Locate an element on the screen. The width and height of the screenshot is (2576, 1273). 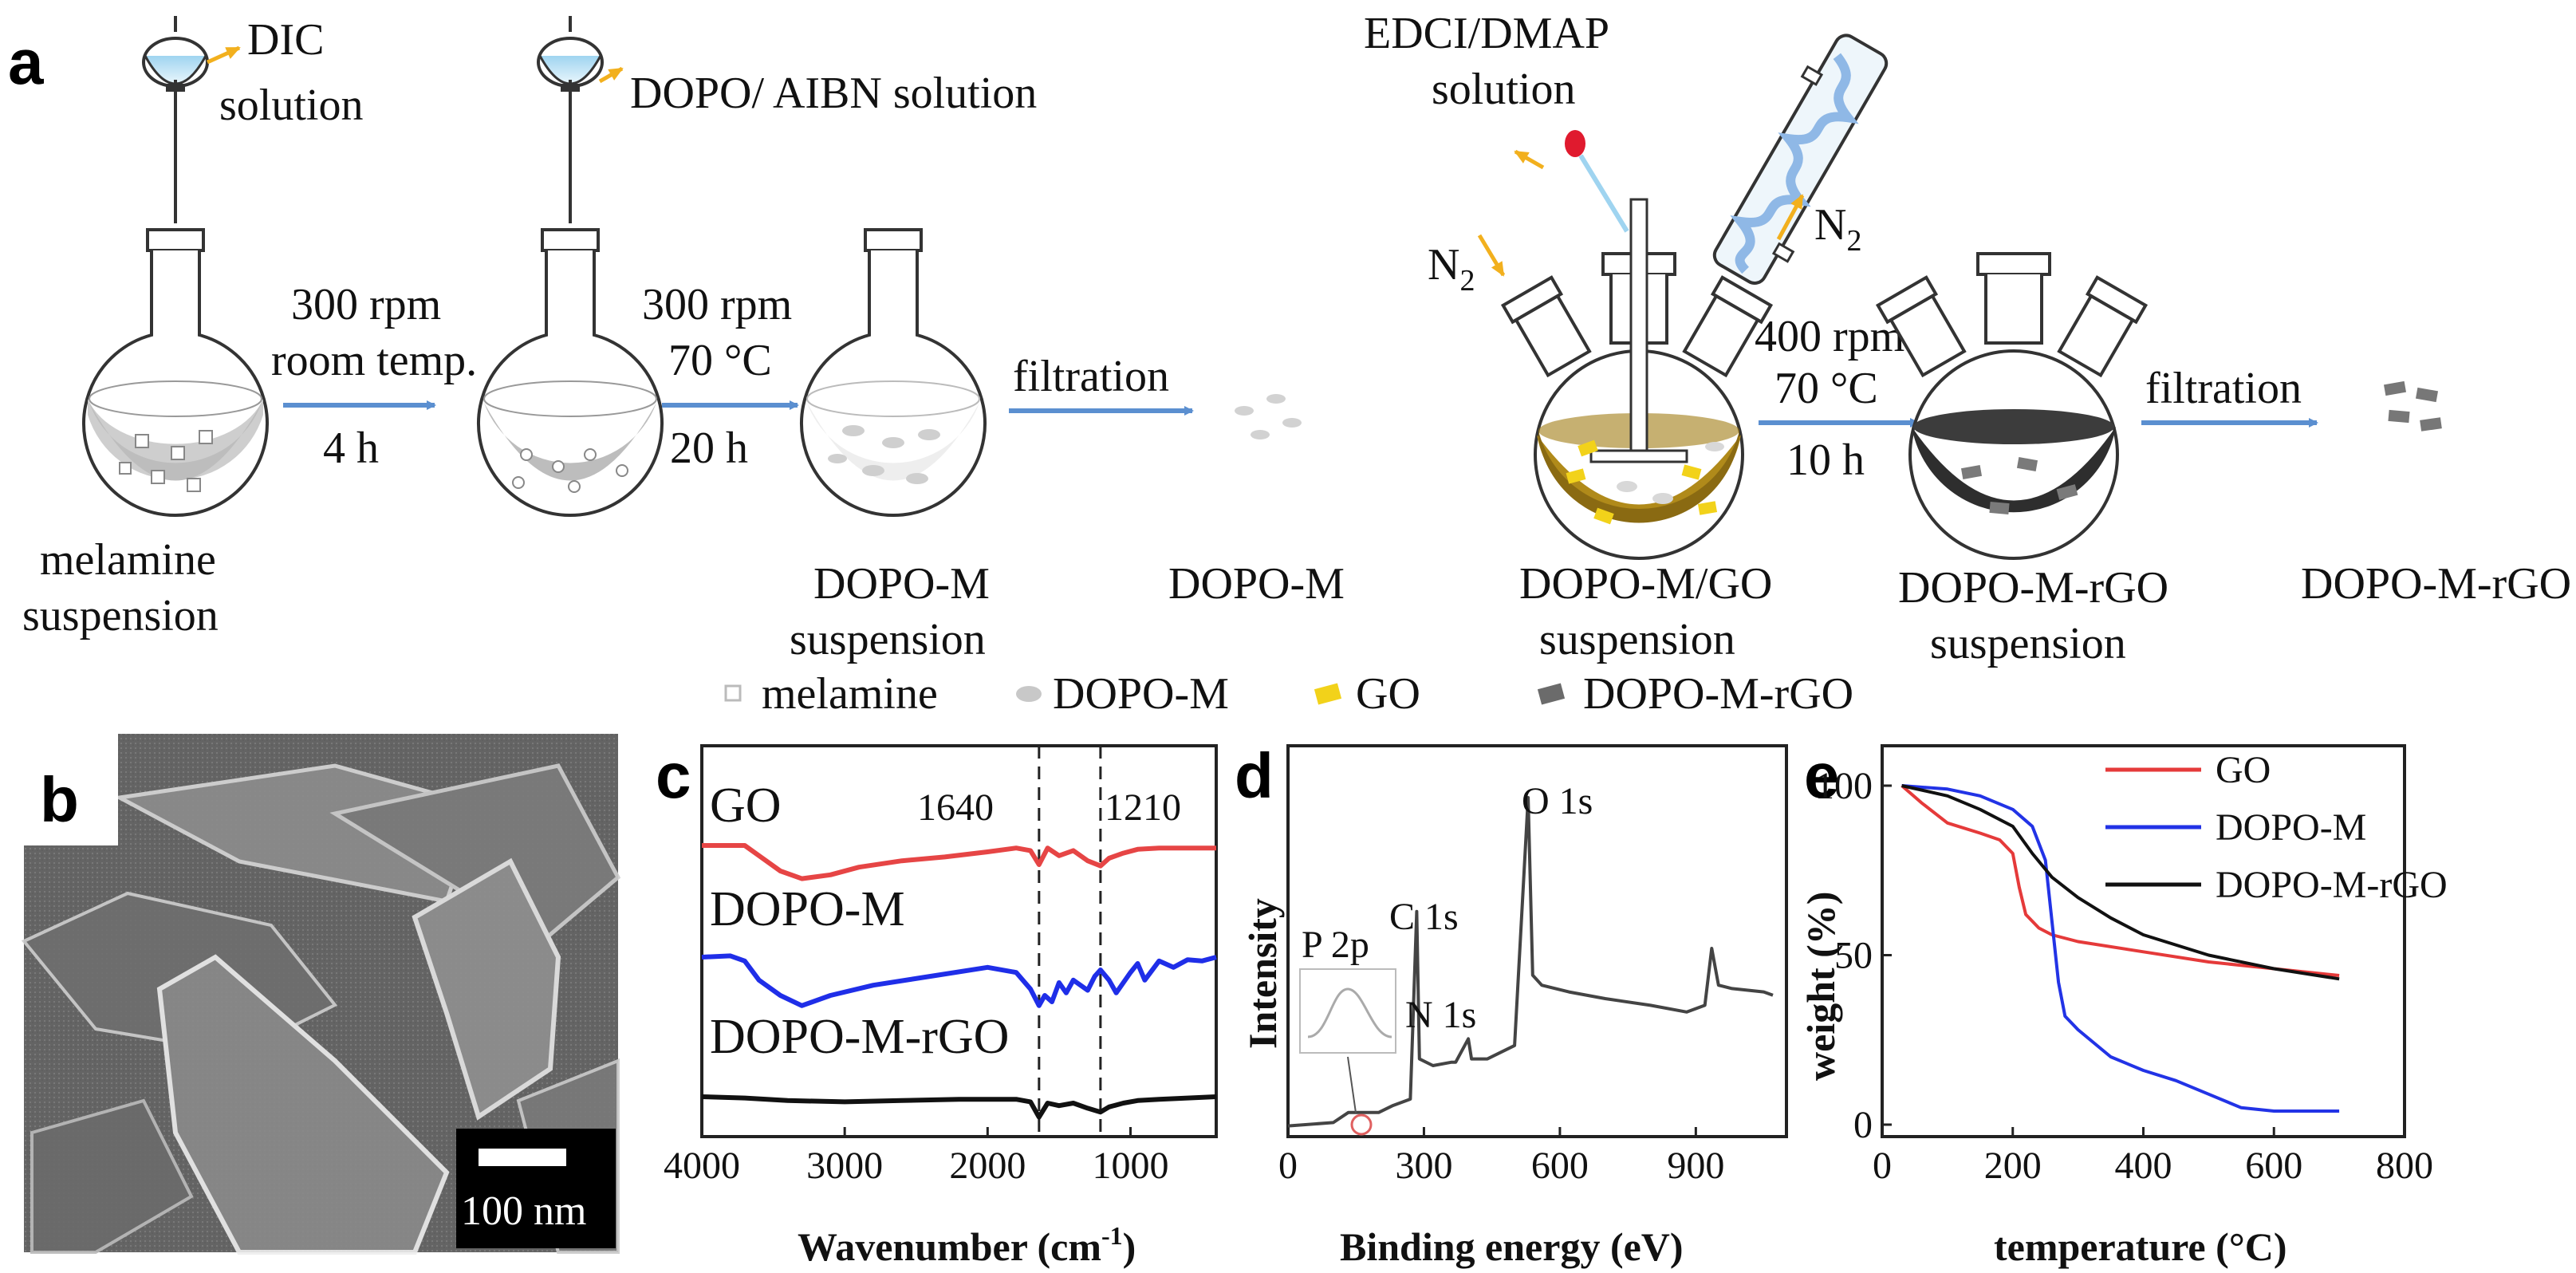
condition: 20 h is located at coordinates (709, 449).